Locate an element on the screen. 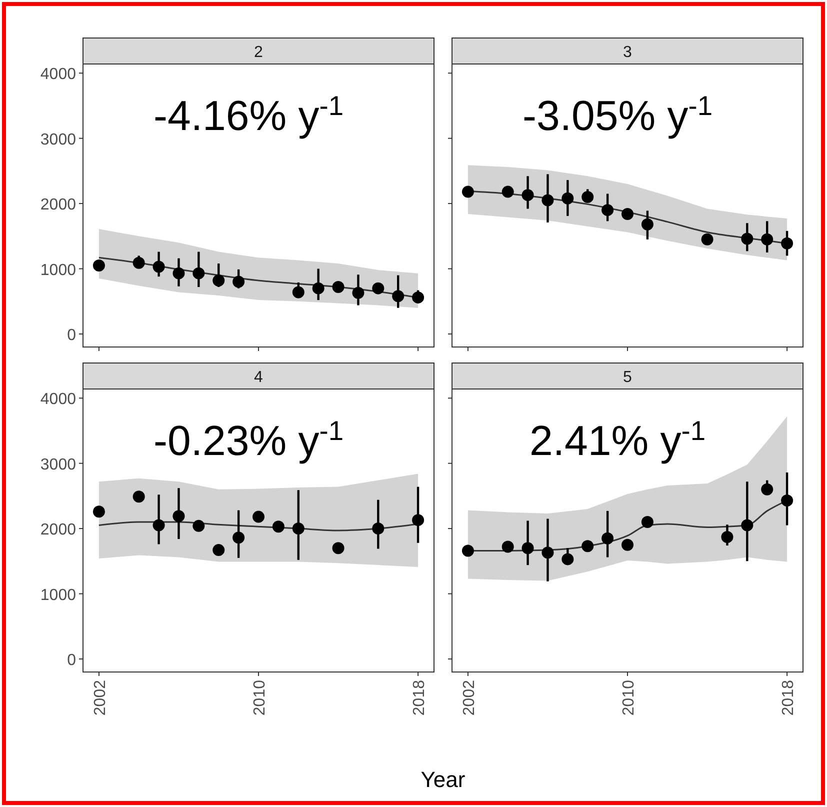 This screenshot has width=827, height=807. annotation: -4.16% y$^{-1}$ is located at coordinates (248, 114).